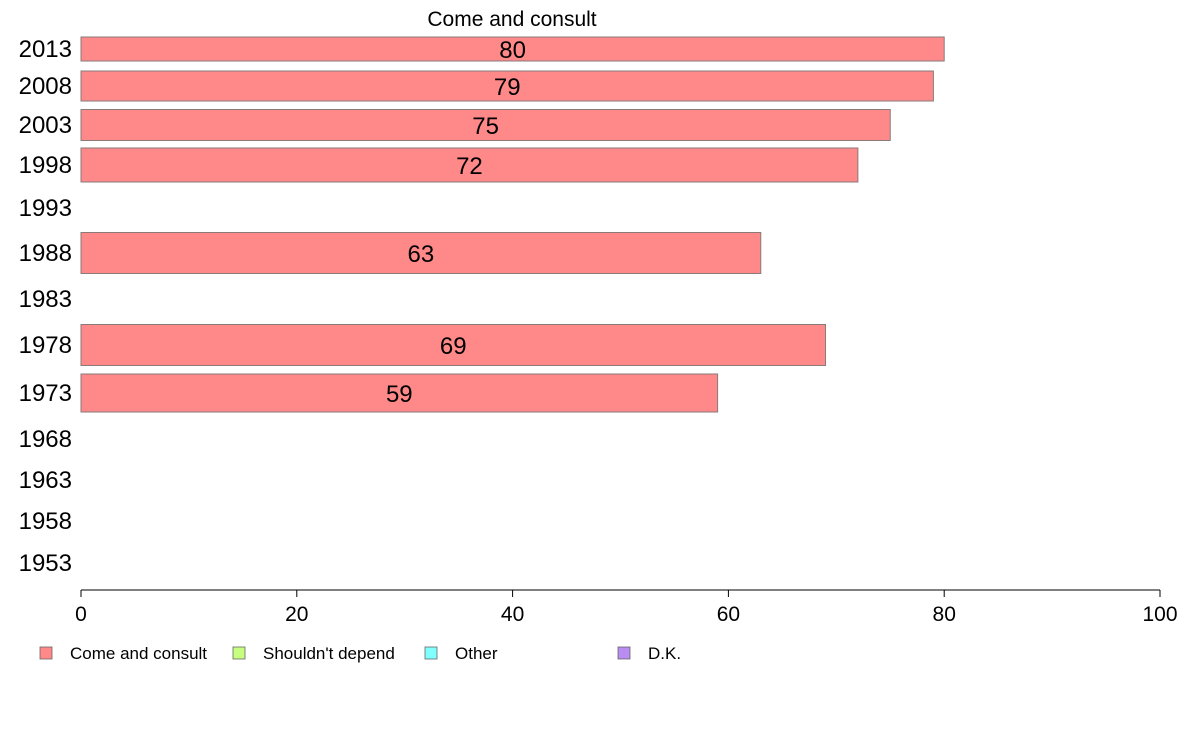  What do you see at coordinates (296, 614) in the screenshot?
I see `x-tick-label-20: 20` at bounding box center [296, 614].